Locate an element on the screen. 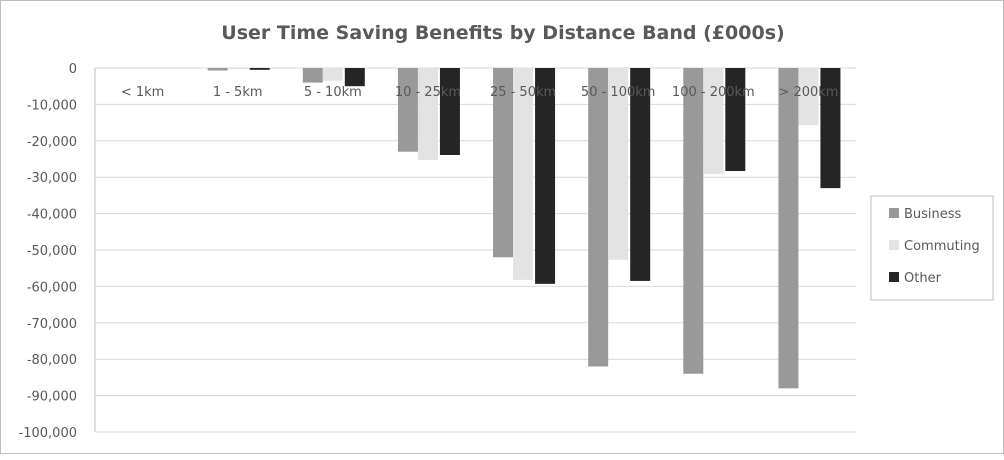 Image resolution: width=1004 pixels, height=460 pixels. y-tick-label: -80,000 is located at coordinates (52, 360).